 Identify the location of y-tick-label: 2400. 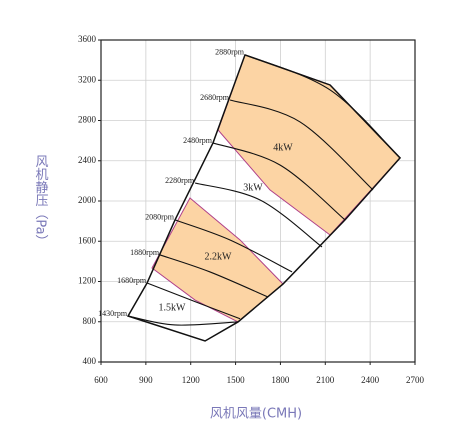
(87, 160).